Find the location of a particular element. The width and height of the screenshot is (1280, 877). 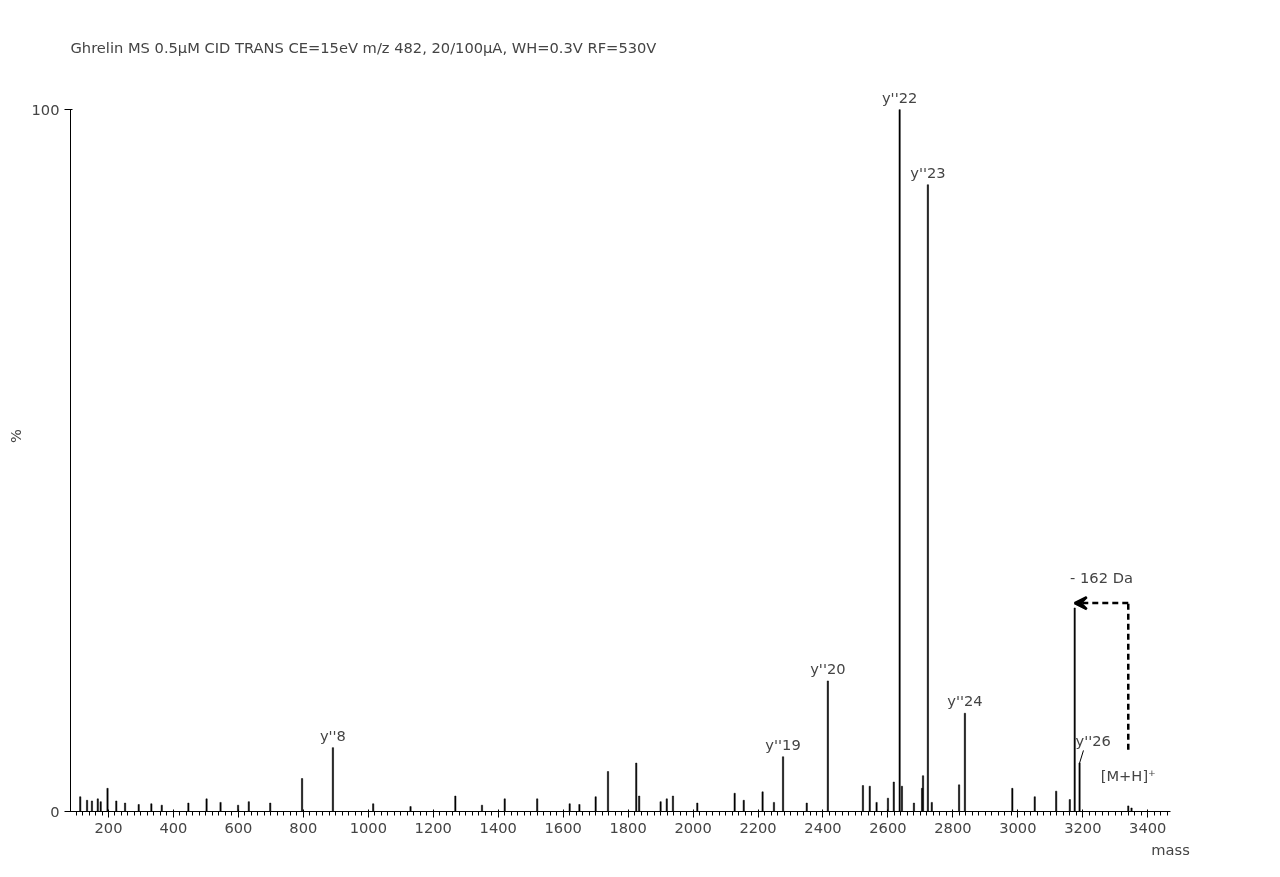

annotation: y''20 is located at coordinates (828, 668).